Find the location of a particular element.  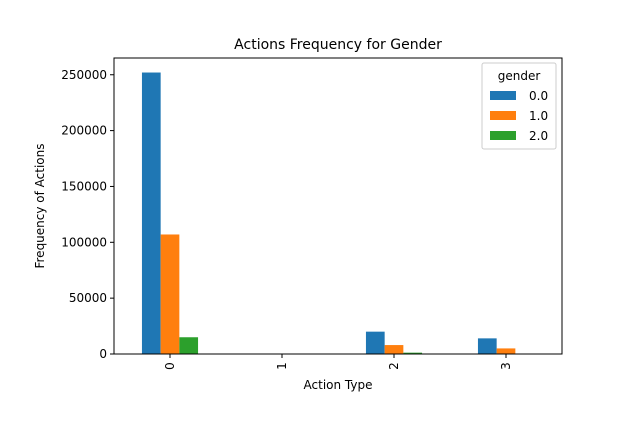

legend-entry-label: 0.0 is located at coordinates (538, 96).